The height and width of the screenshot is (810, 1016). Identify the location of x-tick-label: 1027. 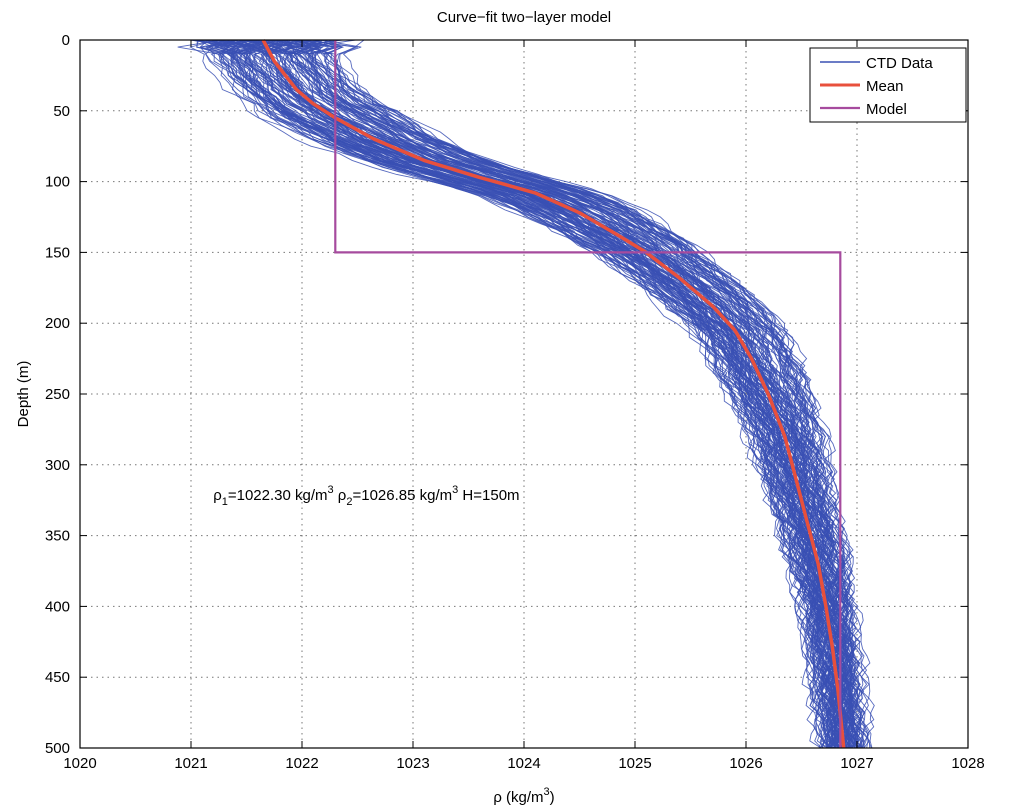
(856, 763).